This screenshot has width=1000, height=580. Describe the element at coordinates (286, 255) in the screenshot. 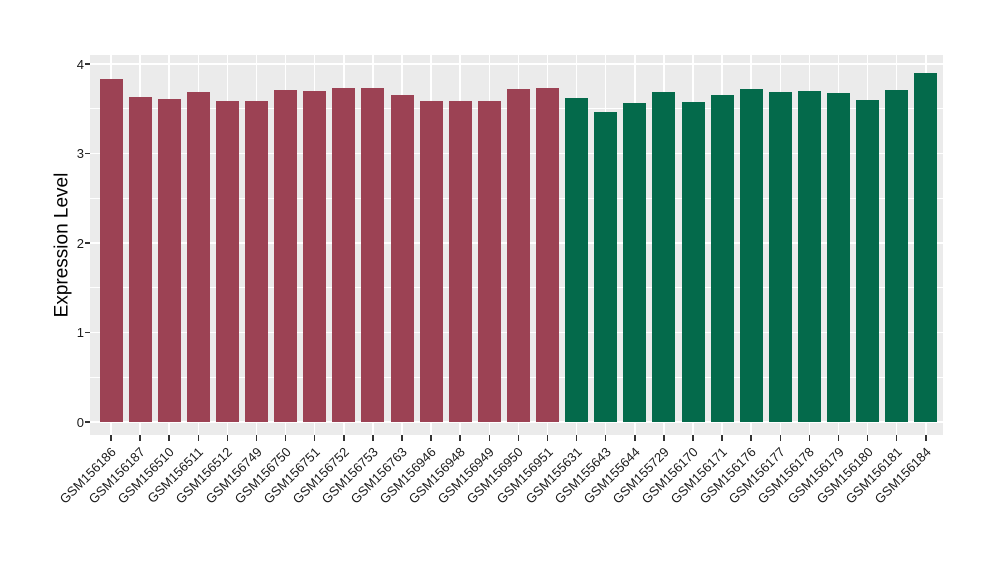

I see `bar-GSM156750` at that location.